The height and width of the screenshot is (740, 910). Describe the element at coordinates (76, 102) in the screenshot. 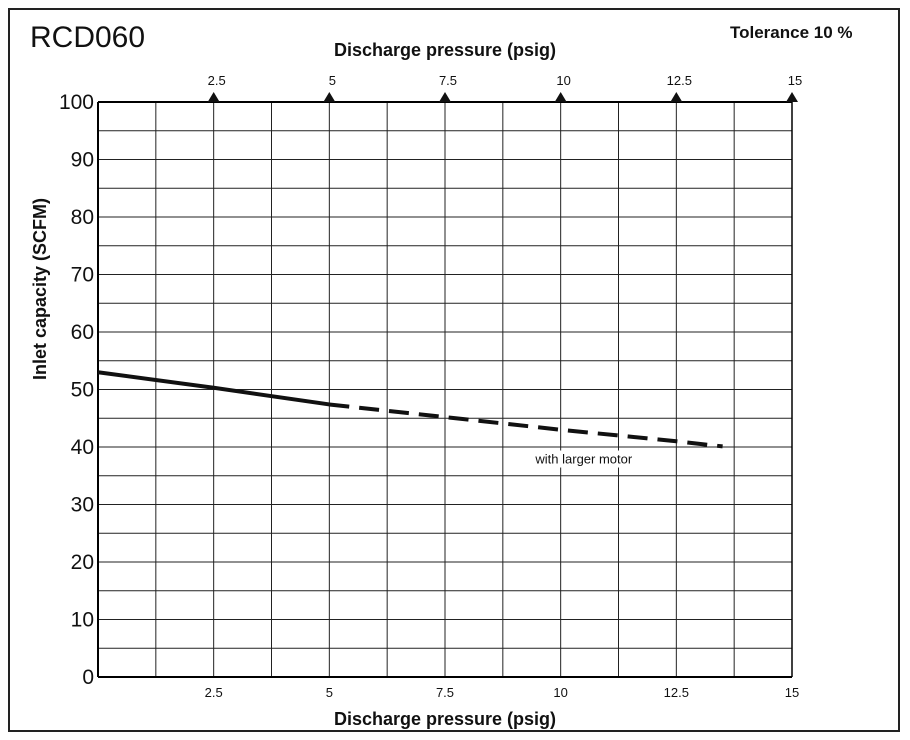

I see `y-tick-label: 100` at that location.